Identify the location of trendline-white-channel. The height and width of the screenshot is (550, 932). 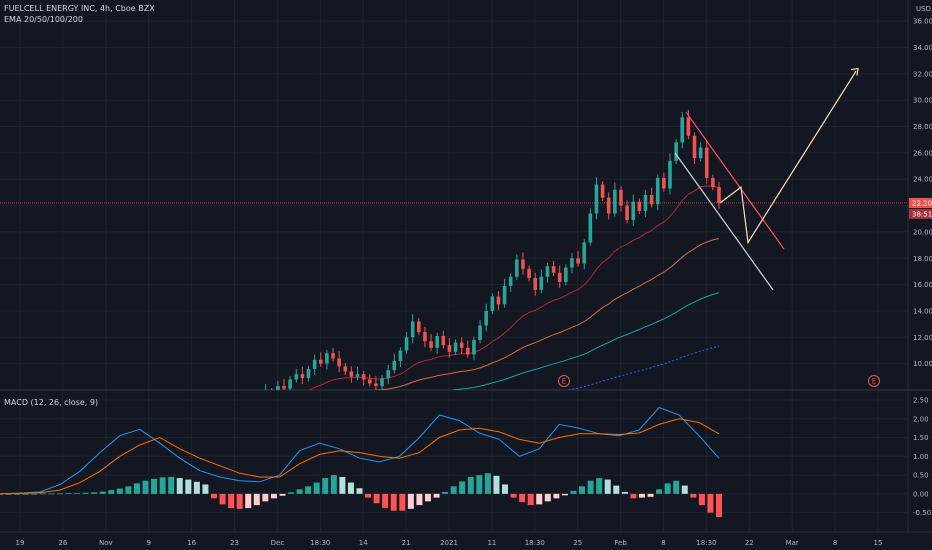
(724, 221).